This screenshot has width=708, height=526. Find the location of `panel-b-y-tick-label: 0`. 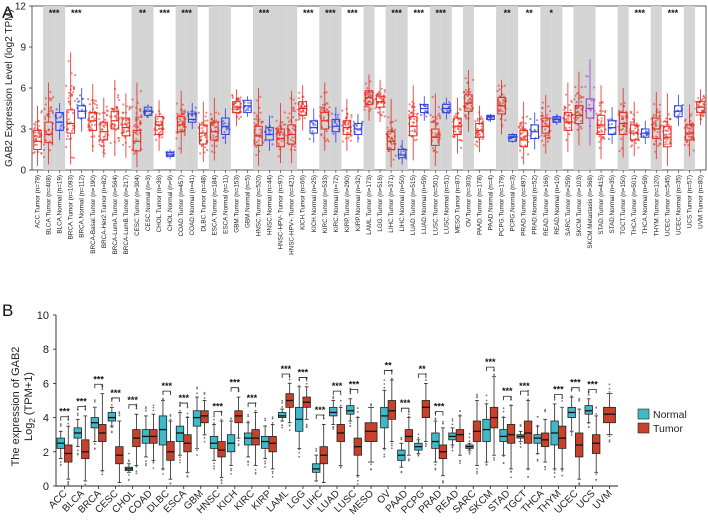

panel-b-y-tick-label: 0 is located at coordinates (46, 487).